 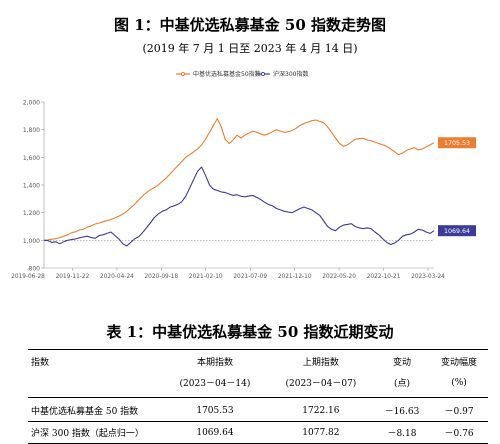 I want to click on y-tick-label: 800, so click(x=35, y=269).